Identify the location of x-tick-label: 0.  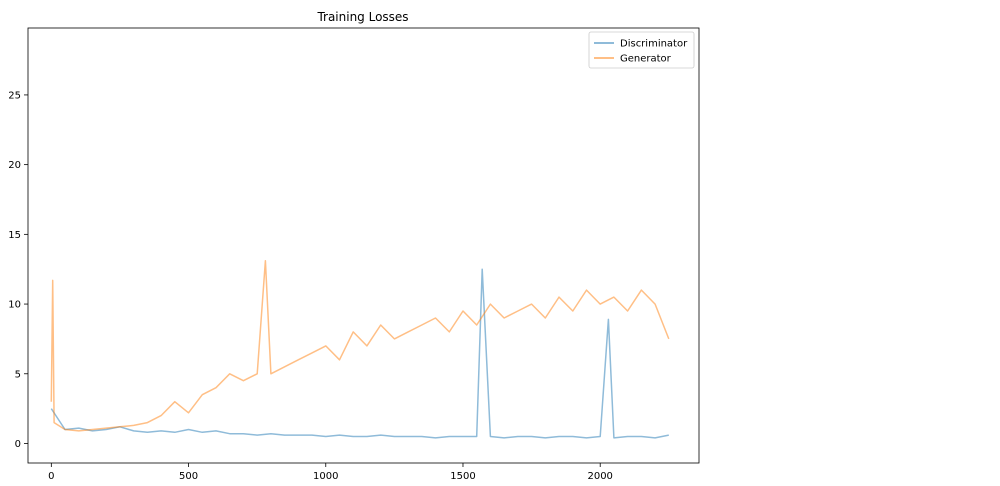
(51, 476).